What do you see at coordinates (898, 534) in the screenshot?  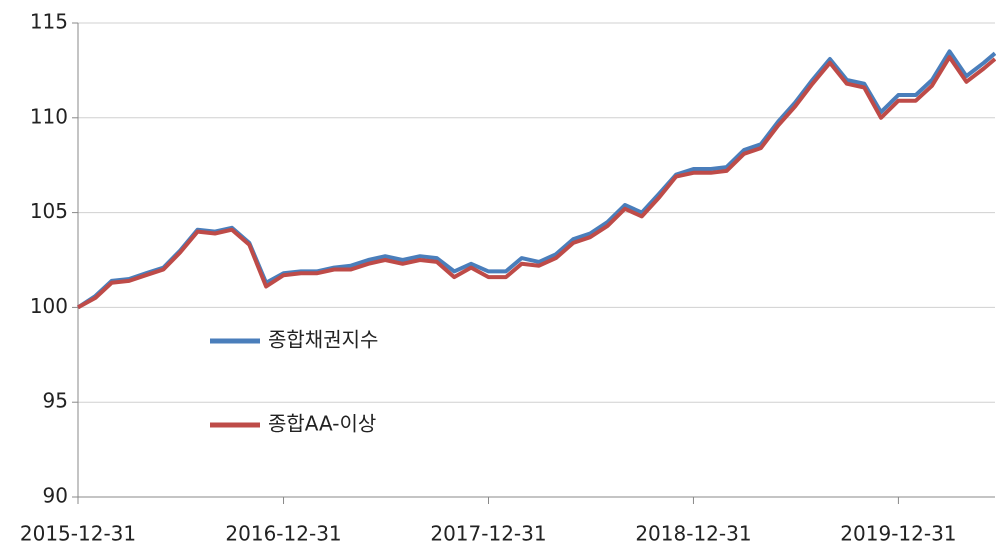 I see `x-tick-label: 2019-12-31` at bounding box center [898, 534].